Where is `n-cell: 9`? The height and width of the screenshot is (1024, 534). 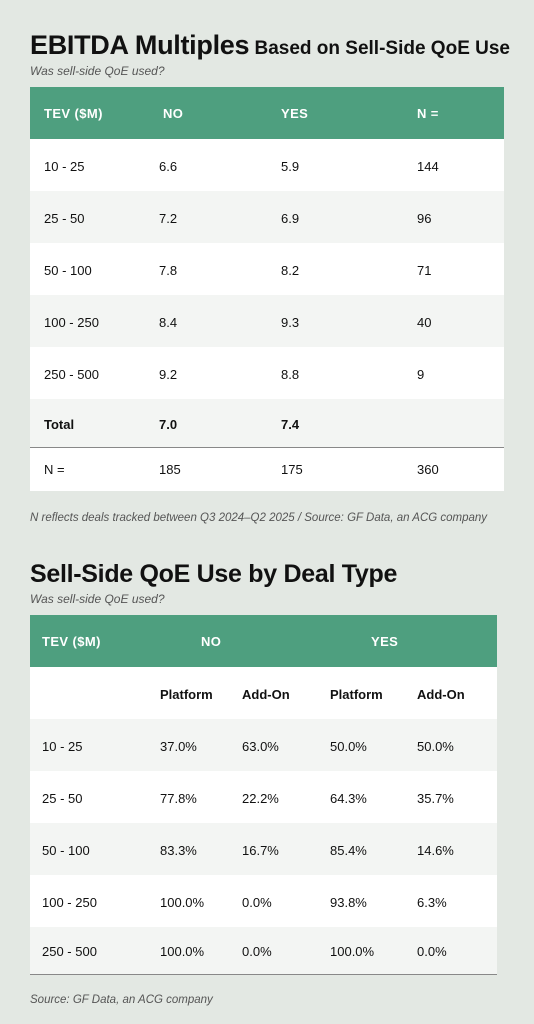 n-cell: 9 is located at coordinates (421, 374).